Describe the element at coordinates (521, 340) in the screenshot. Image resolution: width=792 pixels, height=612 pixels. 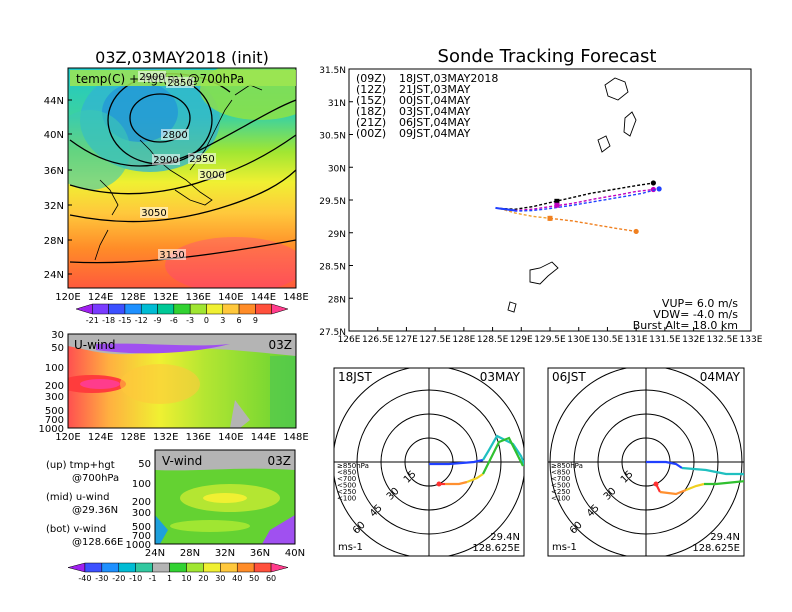
I see `tracking-x-label: 129E` at that location.